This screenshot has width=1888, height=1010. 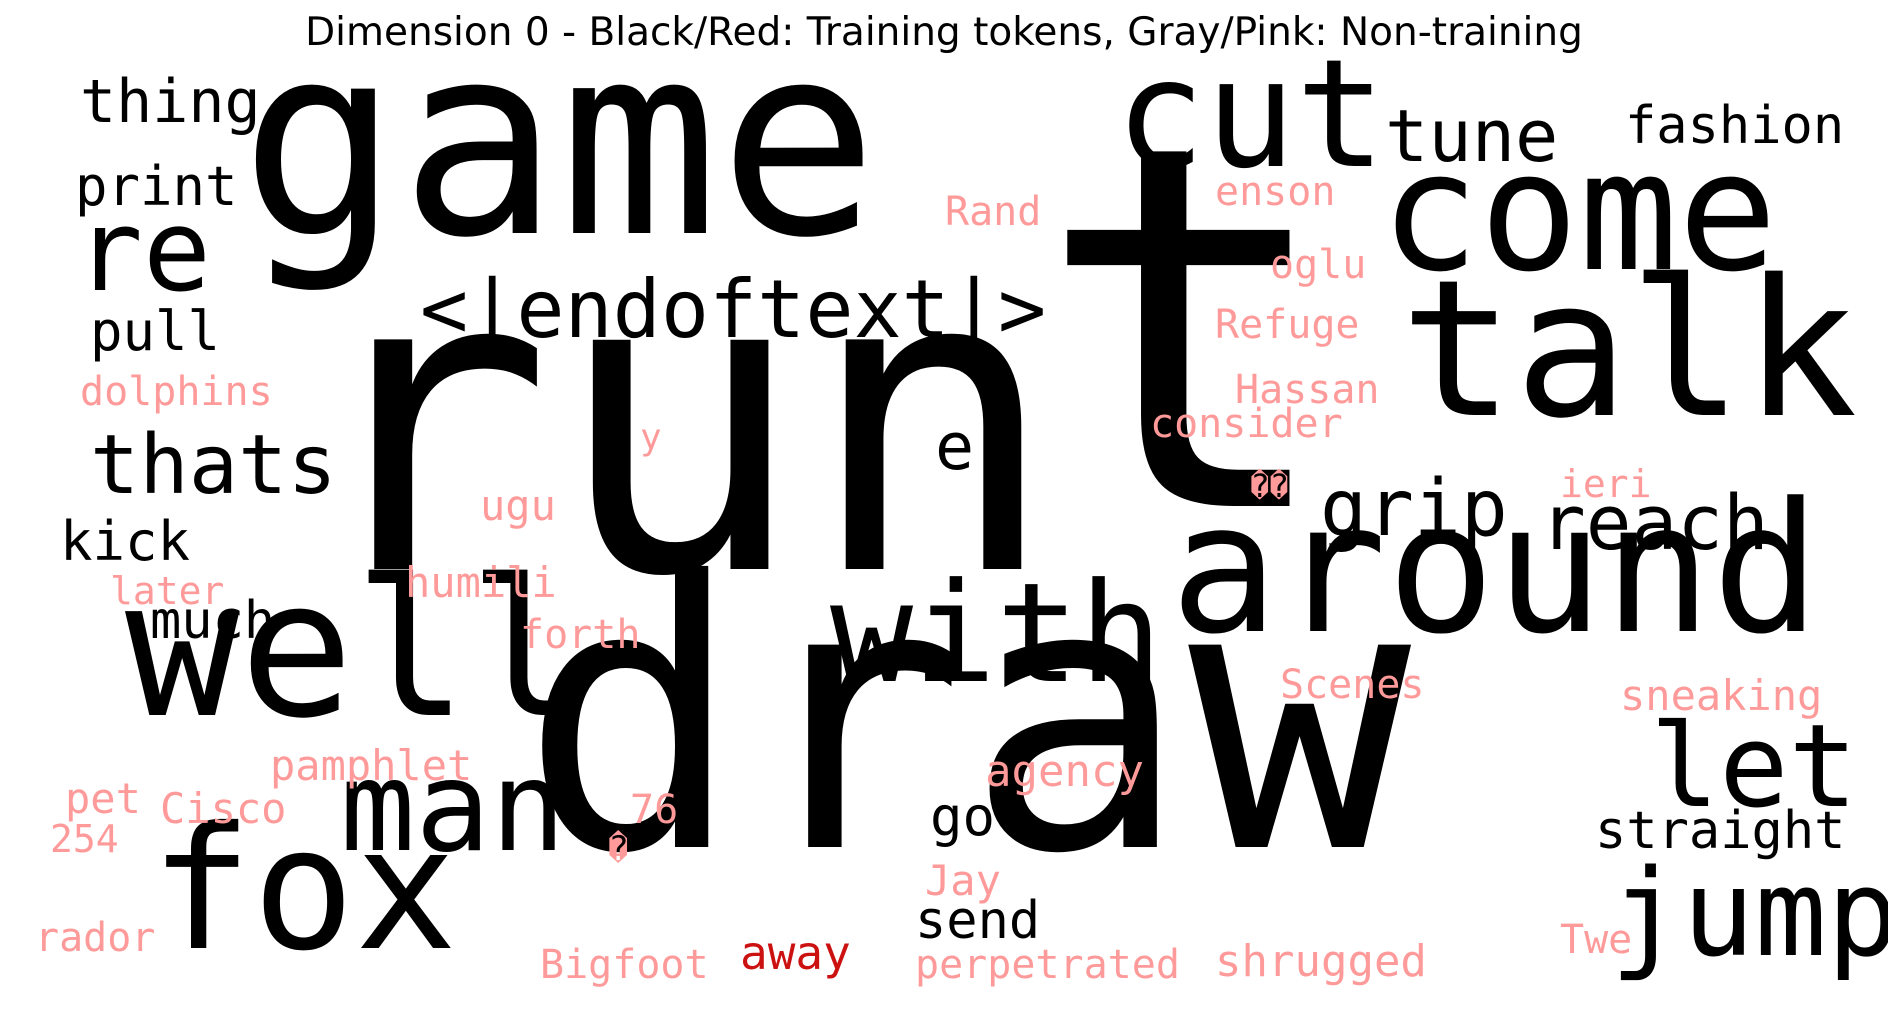 What do you see at coordinates (1721, 695) in the screenshot?
I see `word-sneaking: sneaking` at bounding box center [1721, 695].